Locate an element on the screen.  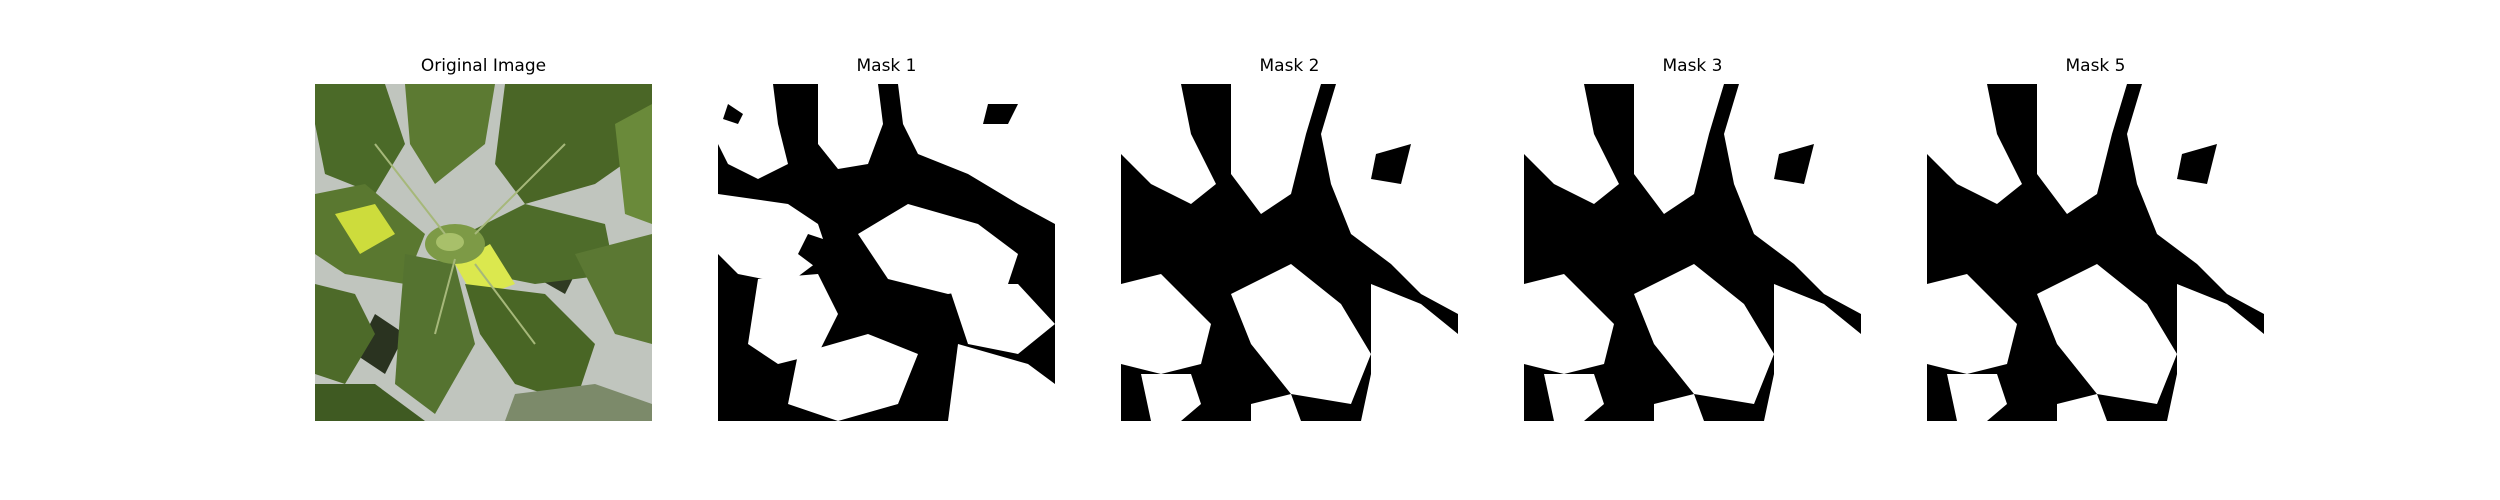
panel-title: Mask 3 is located at coordinates (1692, 66).